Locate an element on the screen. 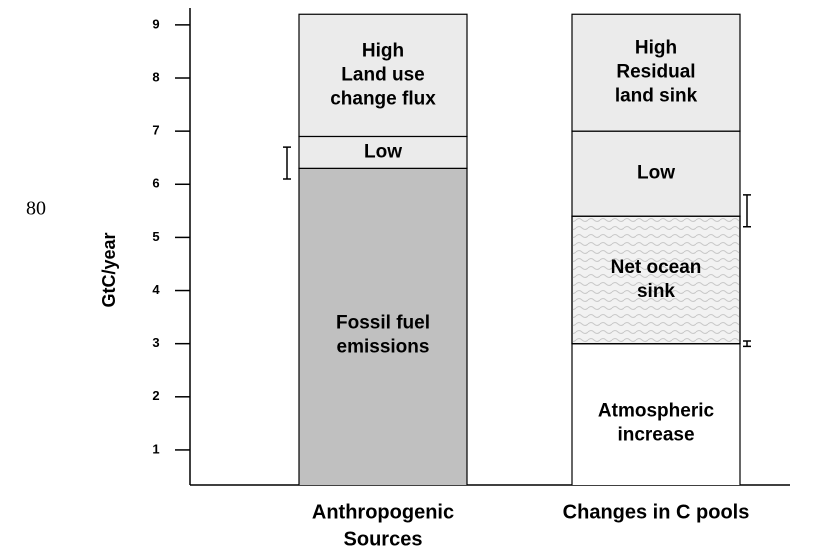 This screenshot has width=832, height=557. segment-label: land sink is located at coordinates (656, 96).